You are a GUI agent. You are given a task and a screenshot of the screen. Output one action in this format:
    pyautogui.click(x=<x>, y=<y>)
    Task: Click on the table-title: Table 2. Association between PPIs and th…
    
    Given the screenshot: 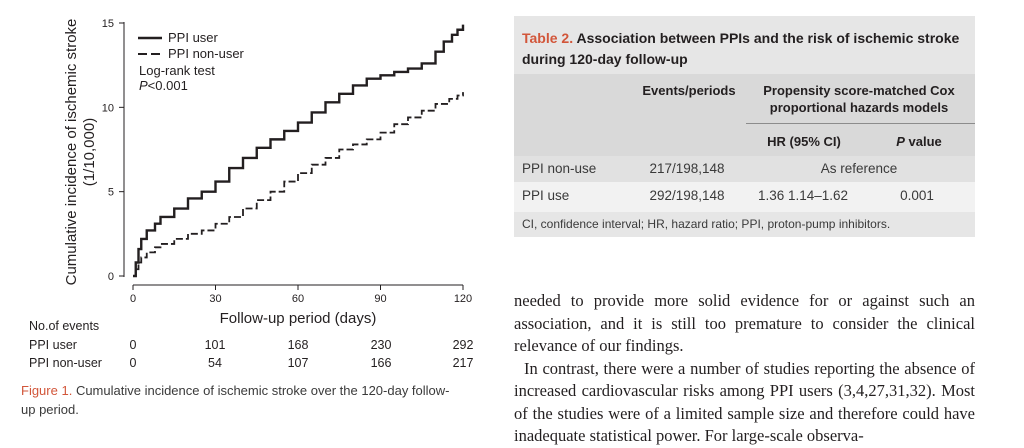 What is the action you would take?
    pyautogui.click(x=748, y=49)
    